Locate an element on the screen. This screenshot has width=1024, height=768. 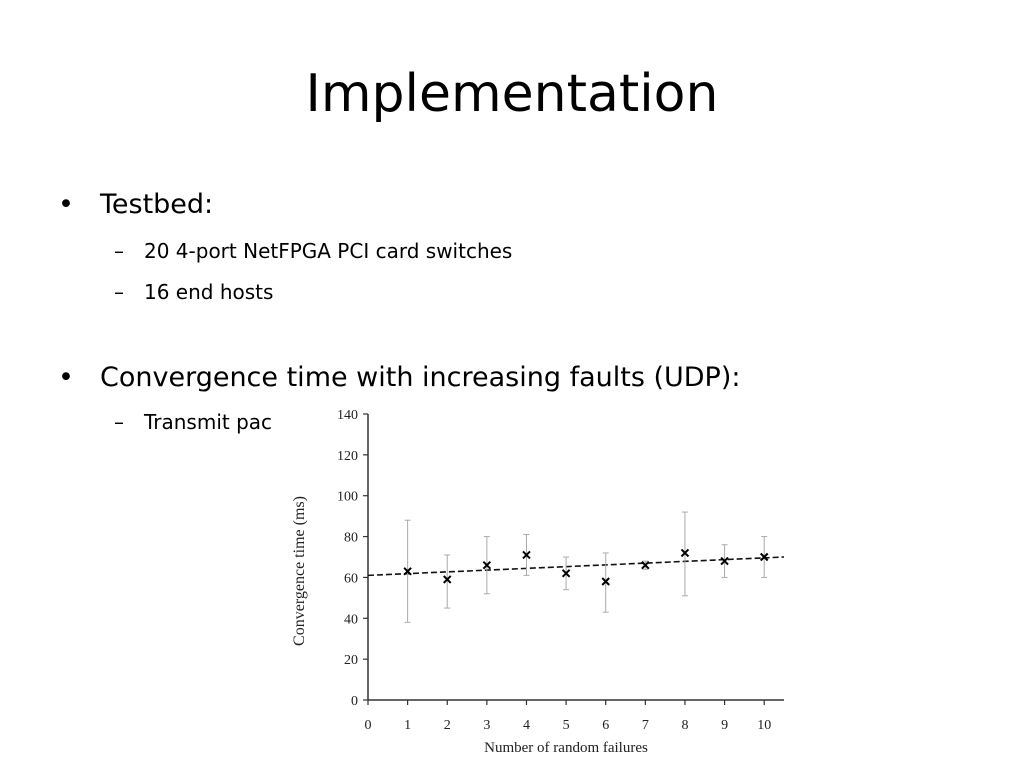
x-tick-label: 9 is located at coordinates (724, 725).